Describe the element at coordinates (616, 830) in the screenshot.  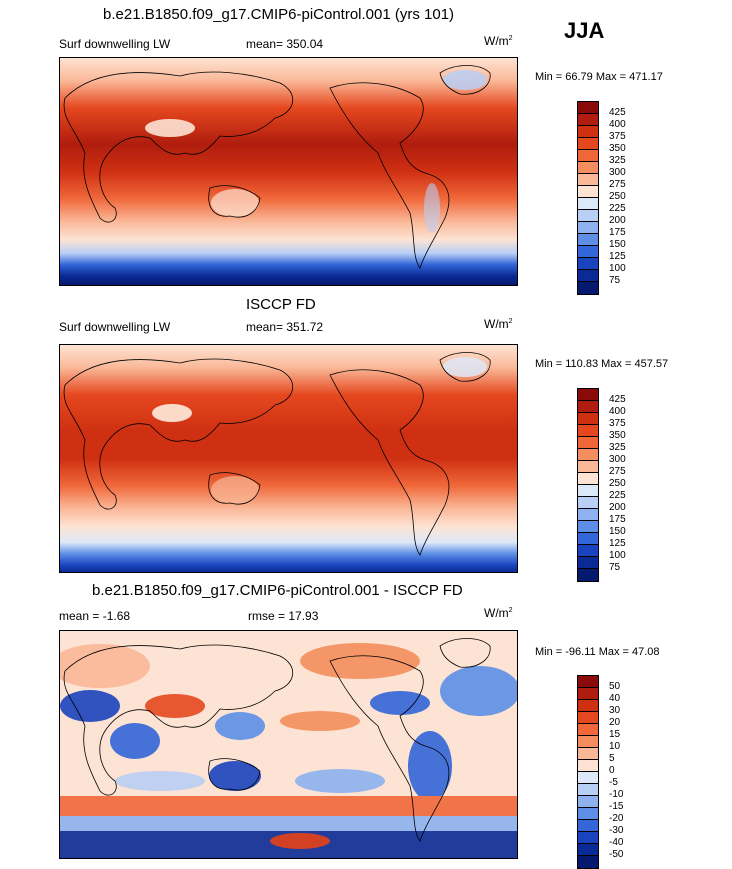
I see `colorbar-tick-label: -30` at that location.